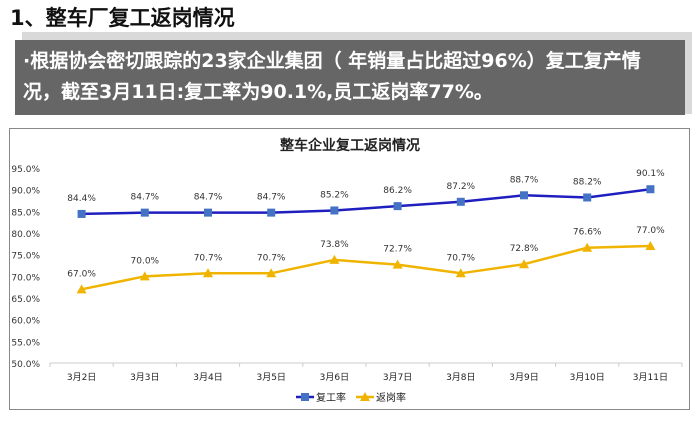  What do you see at coordinates (331, 397) in the screenshot?
I see `legend-label: 复工率` at bounding box center [331, 397].